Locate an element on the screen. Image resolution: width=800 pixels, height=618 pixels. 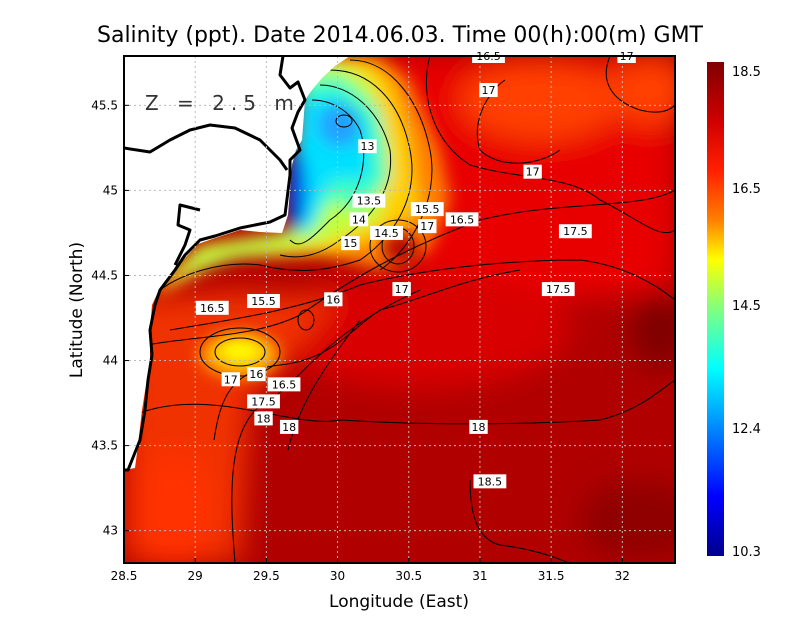
colorbar is located at coordinates (715, 309).